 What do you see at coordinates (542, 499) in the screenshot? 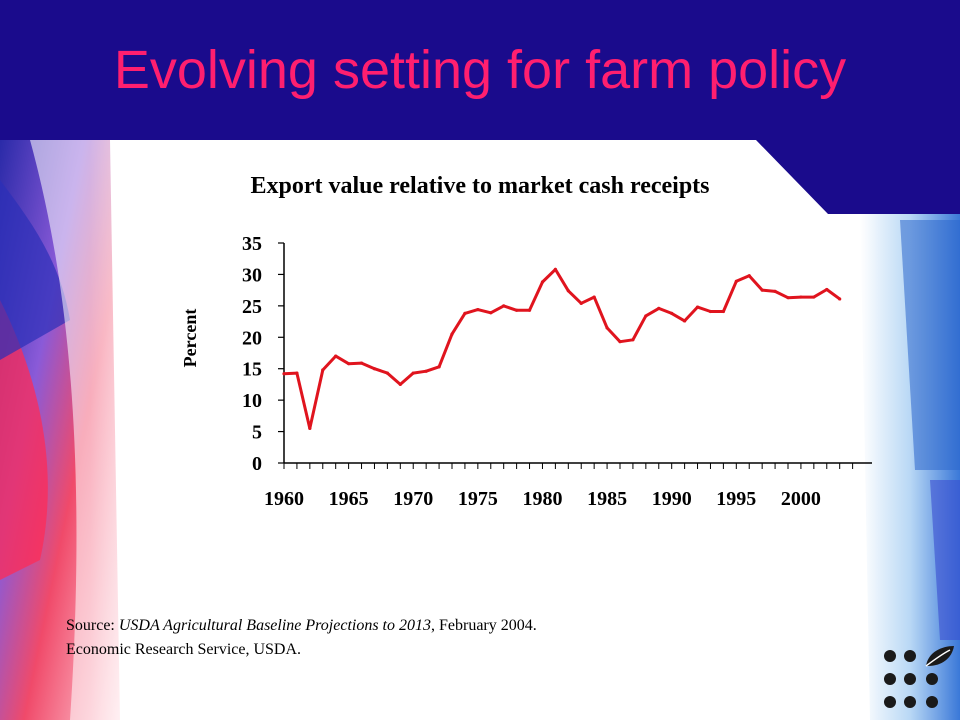
I see `x-tick-label: 1980` at bounding box center [542, 499].